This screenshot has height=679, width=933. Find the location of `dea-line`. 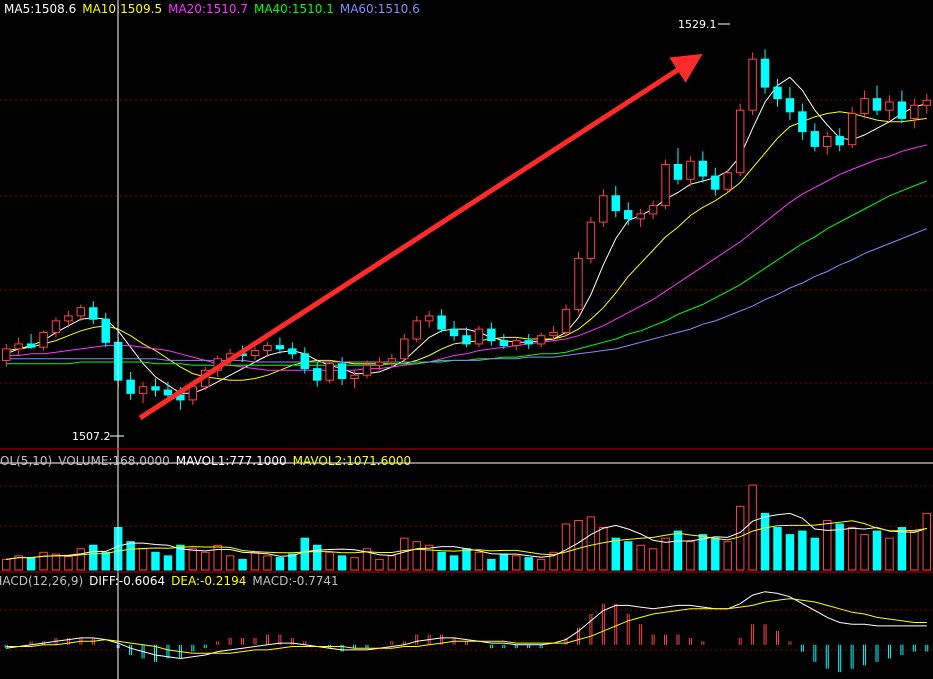

dea-line is located at coordinates (466, 626).